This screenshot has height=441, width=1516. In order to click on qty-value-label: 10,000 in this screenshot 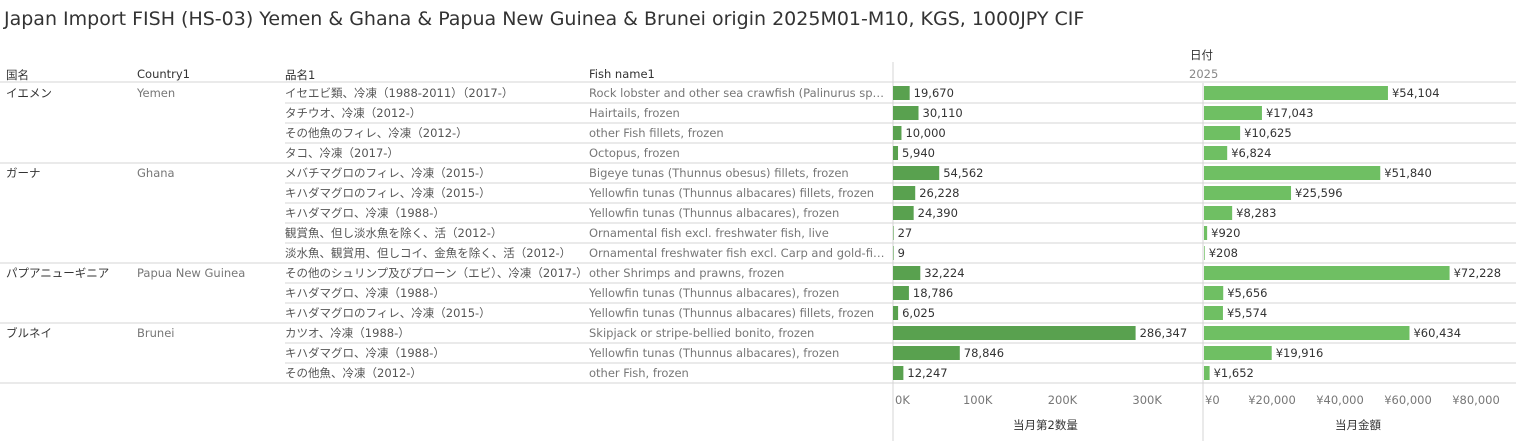, I will do `click(925, 133)`.